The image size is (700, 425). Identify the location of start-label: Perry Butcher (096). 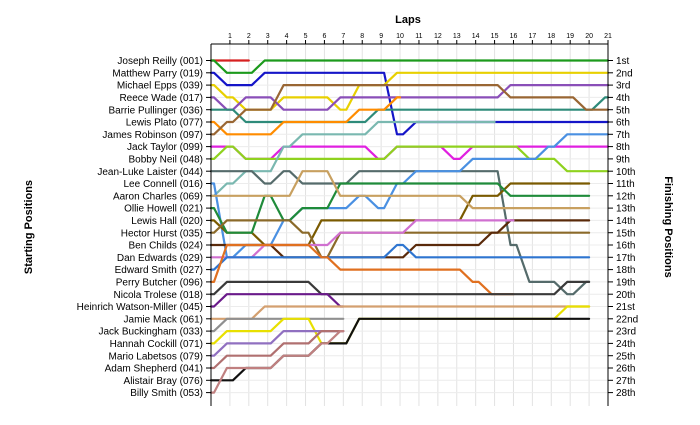
(159, 283).